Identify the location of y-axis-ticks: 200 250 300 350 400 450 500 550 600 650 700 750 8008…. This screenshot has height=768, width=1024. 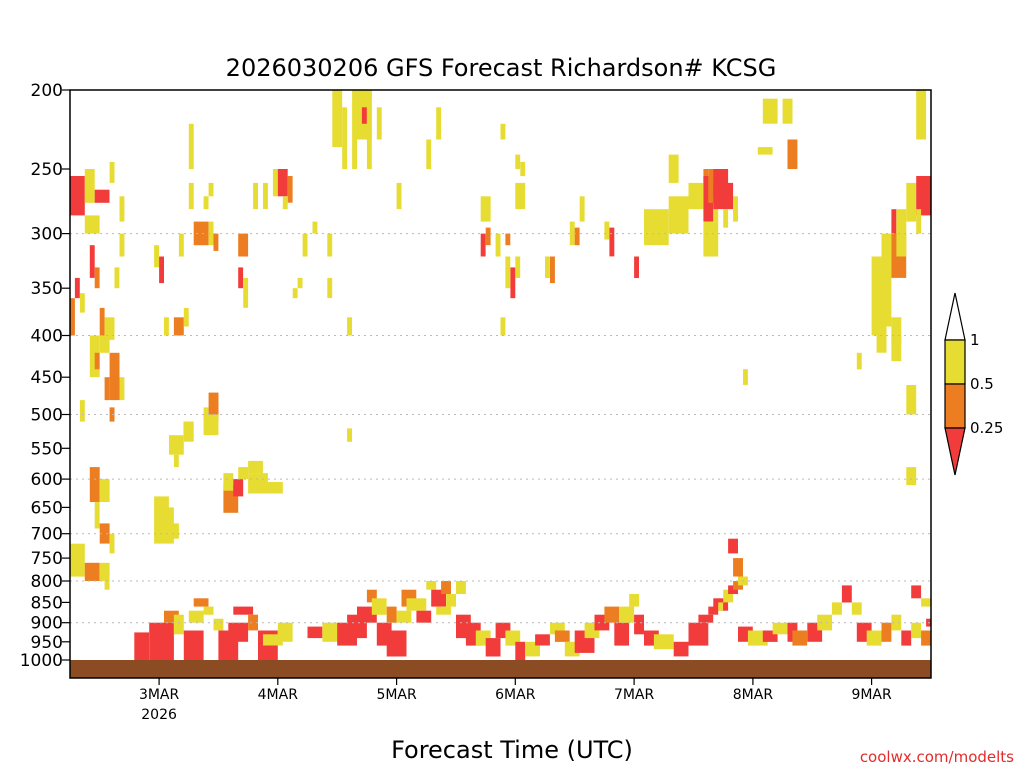
(45, 376).